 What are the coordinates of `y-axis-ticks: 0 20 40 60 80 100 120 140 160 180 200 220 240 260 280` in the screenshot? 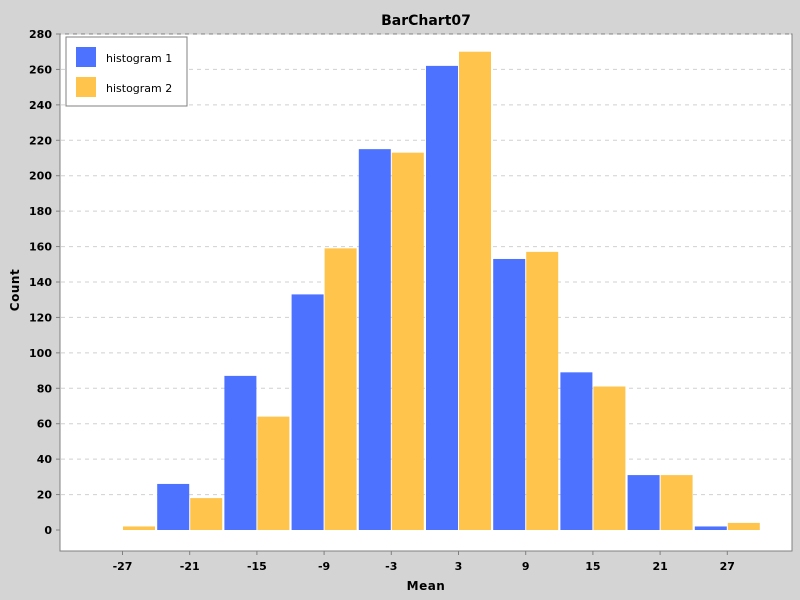 It's located at (44, 282).